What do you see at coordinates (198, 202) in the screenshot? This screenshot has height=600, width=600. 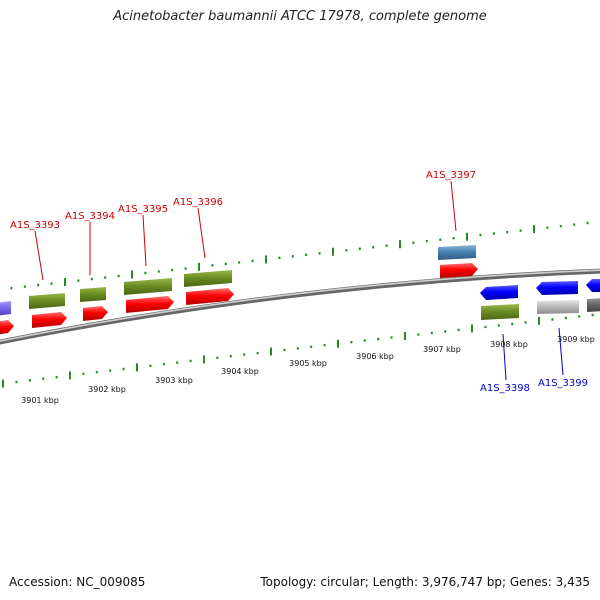 I see `gene-label-3396: A1S_3396` at bounding box center [198, 202].